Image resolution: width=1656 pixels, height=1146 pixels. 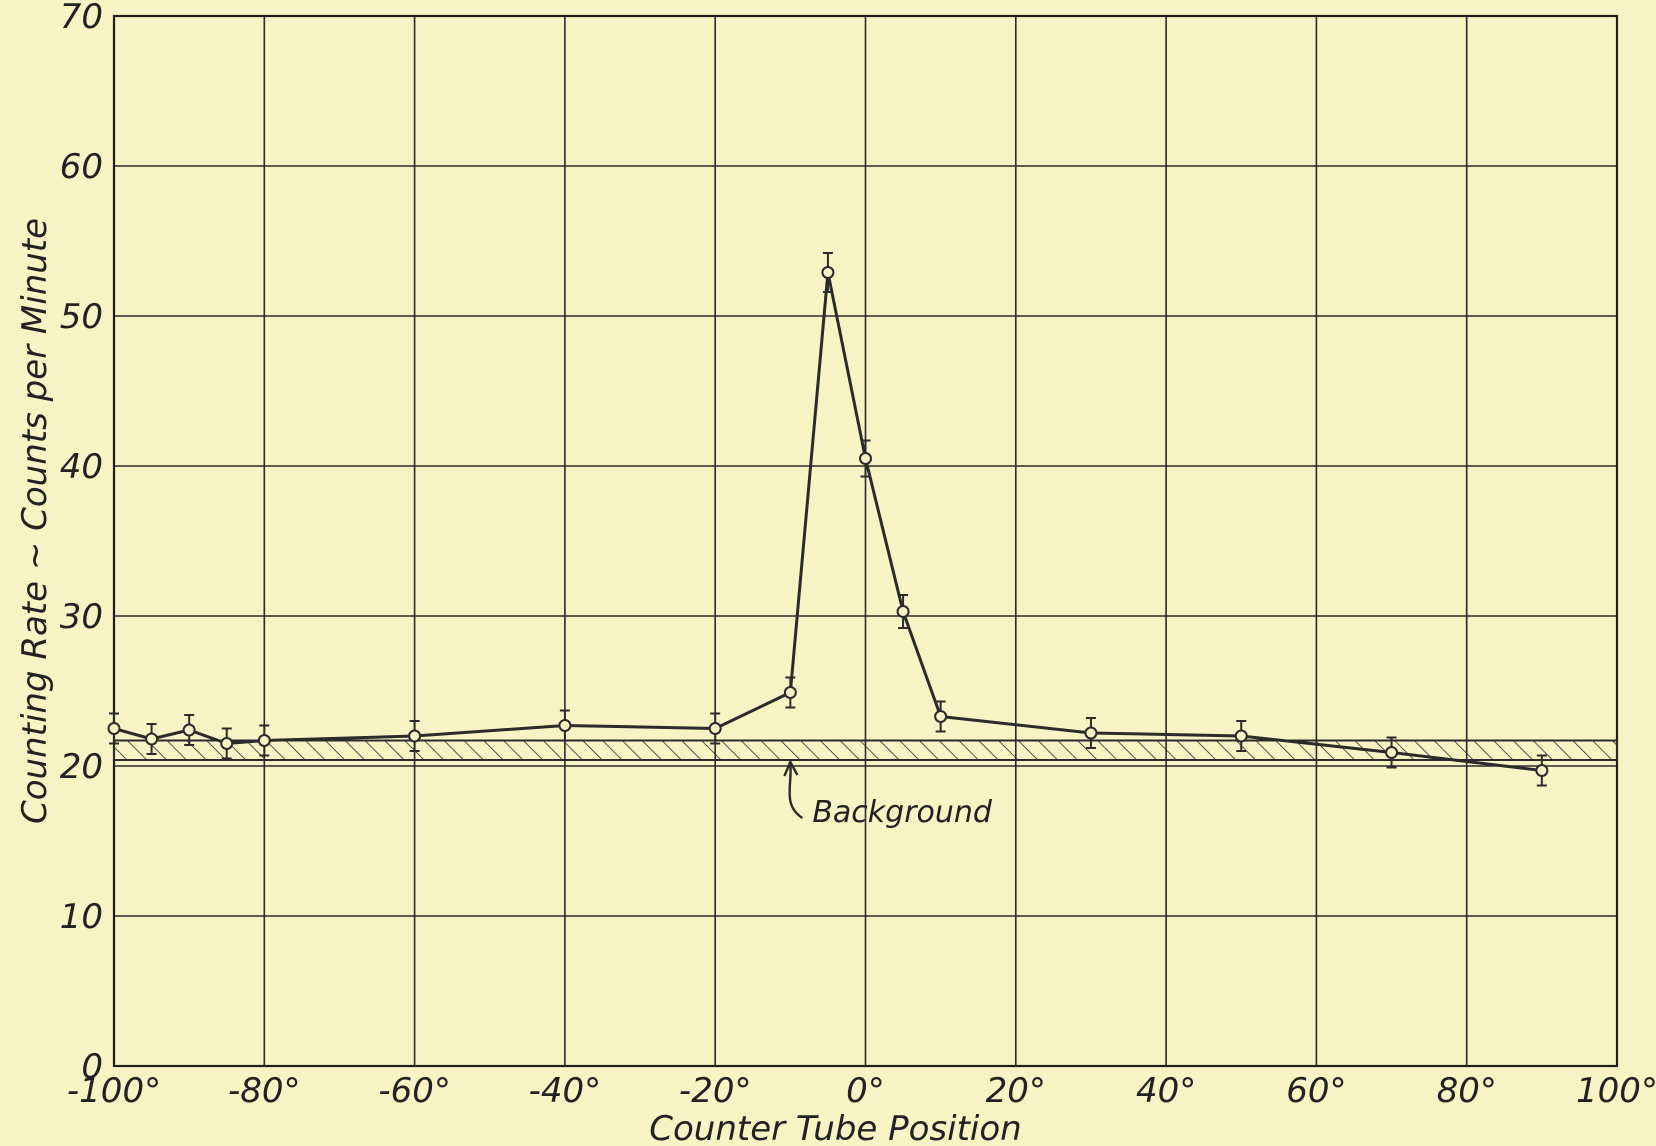 What do you see at coordinates (835, 1127) in the screenshot?
I see `x-axis-title: Counter Tube Position` at bounding box center [835, 1127].